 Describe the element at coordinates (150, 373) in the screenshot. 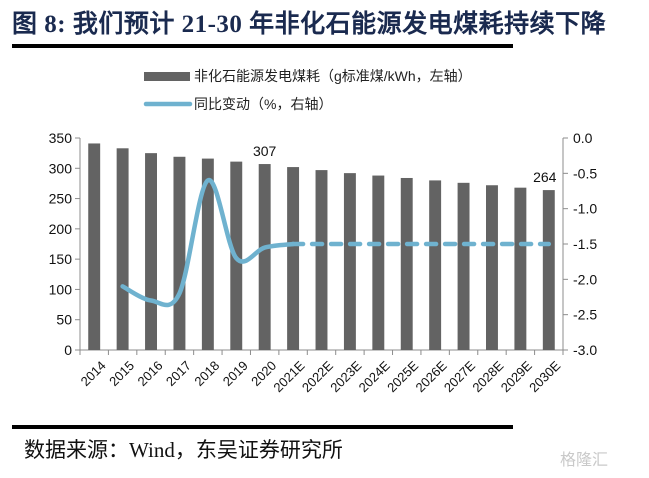

I see `x-axis-tick-label: 2016` at that location.